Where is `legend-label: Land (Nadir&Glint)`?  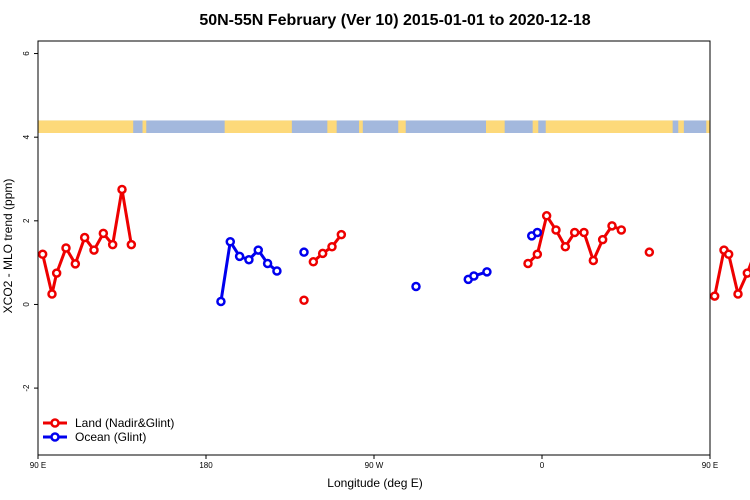 legend-label: Land (Nadir&Glint) is located at coordinates (124, 423).